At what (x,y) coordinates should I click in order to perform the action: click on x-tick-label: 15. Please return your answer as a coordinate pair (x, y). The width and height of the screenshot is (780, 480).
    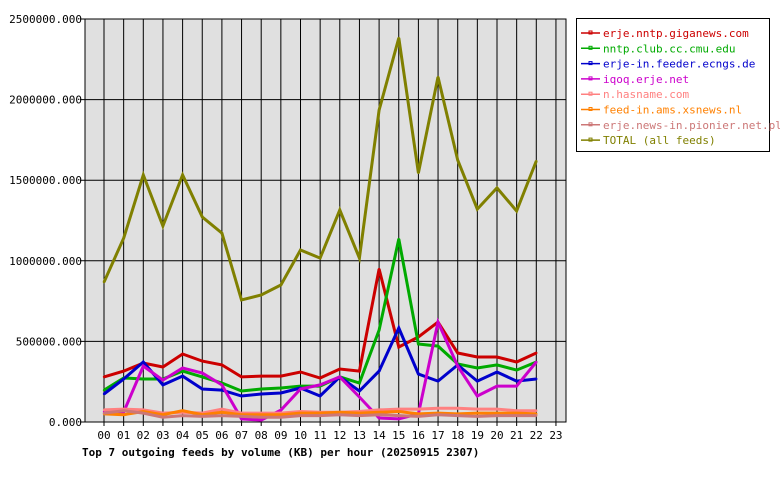
    Looking at the image, I should click on (398, 435).